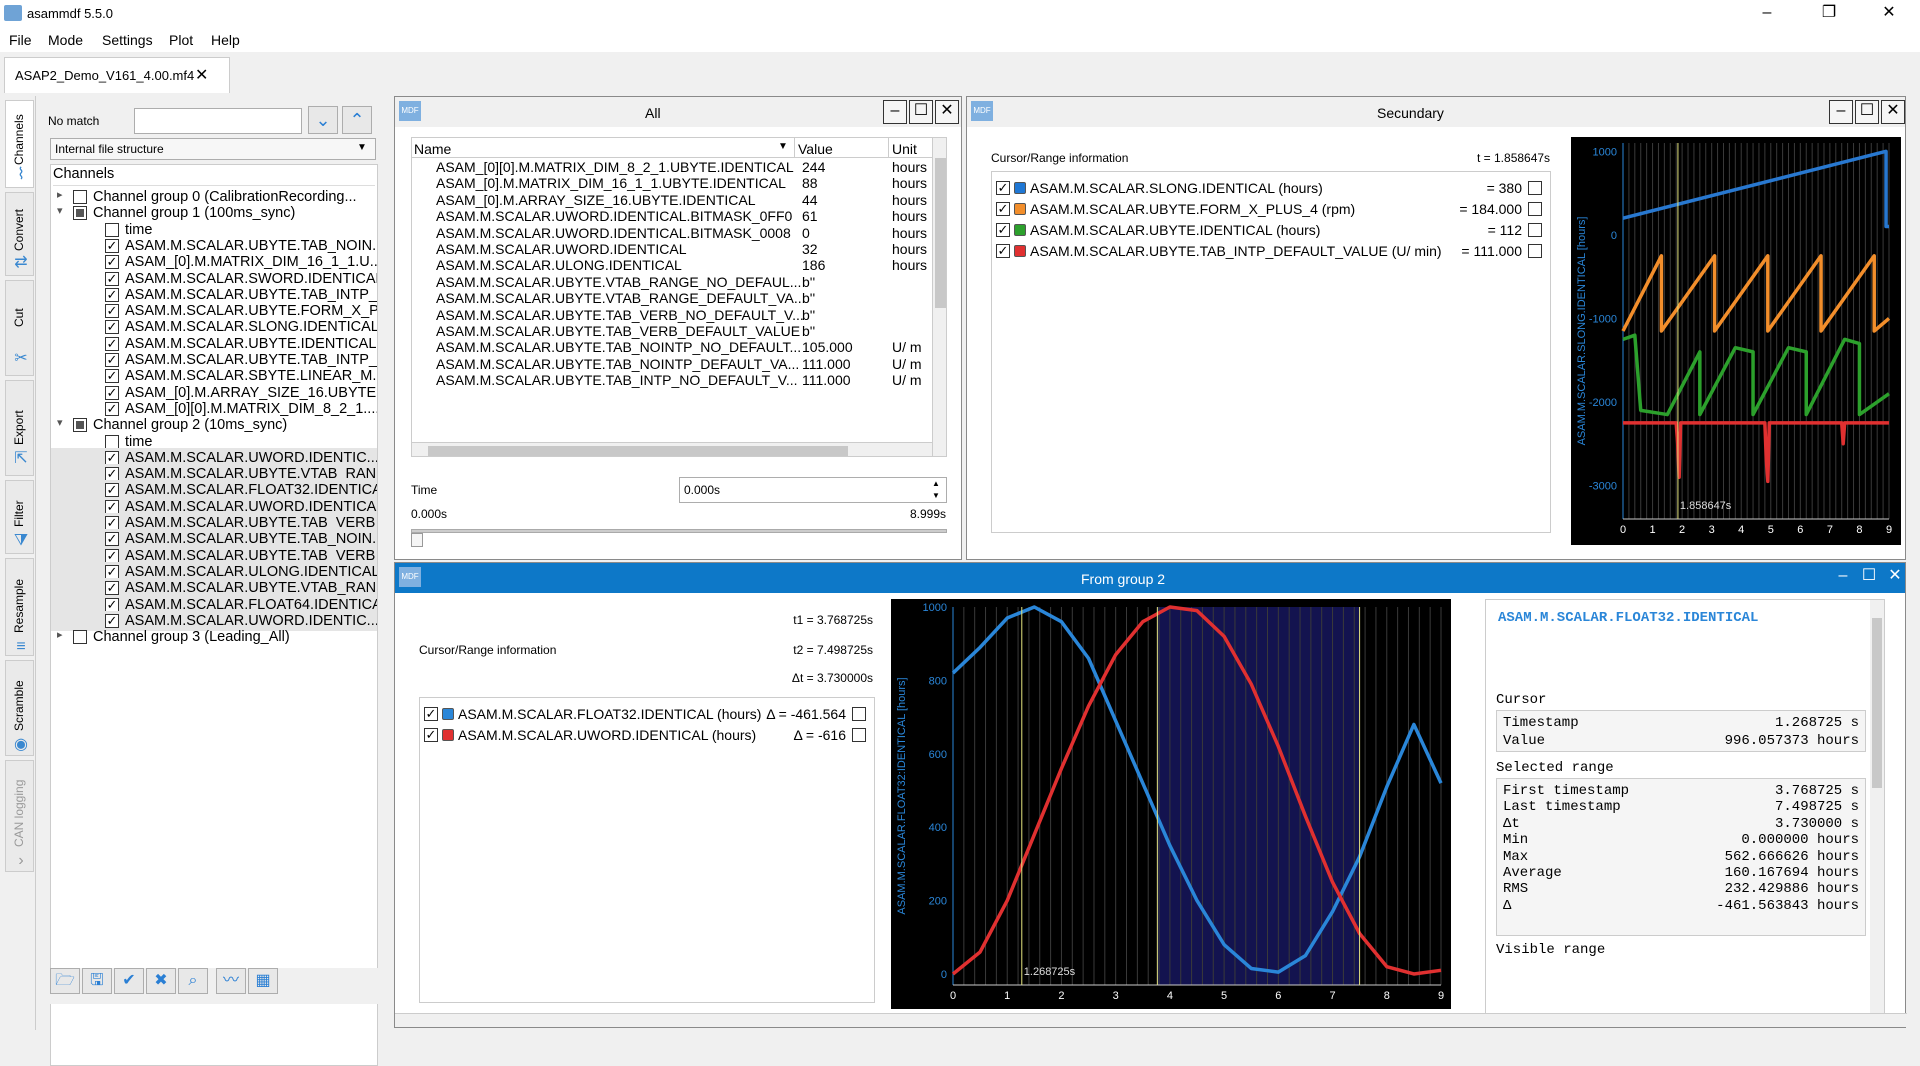  I want to click on side-tab-export: Export ⇱, so click(19, 428).